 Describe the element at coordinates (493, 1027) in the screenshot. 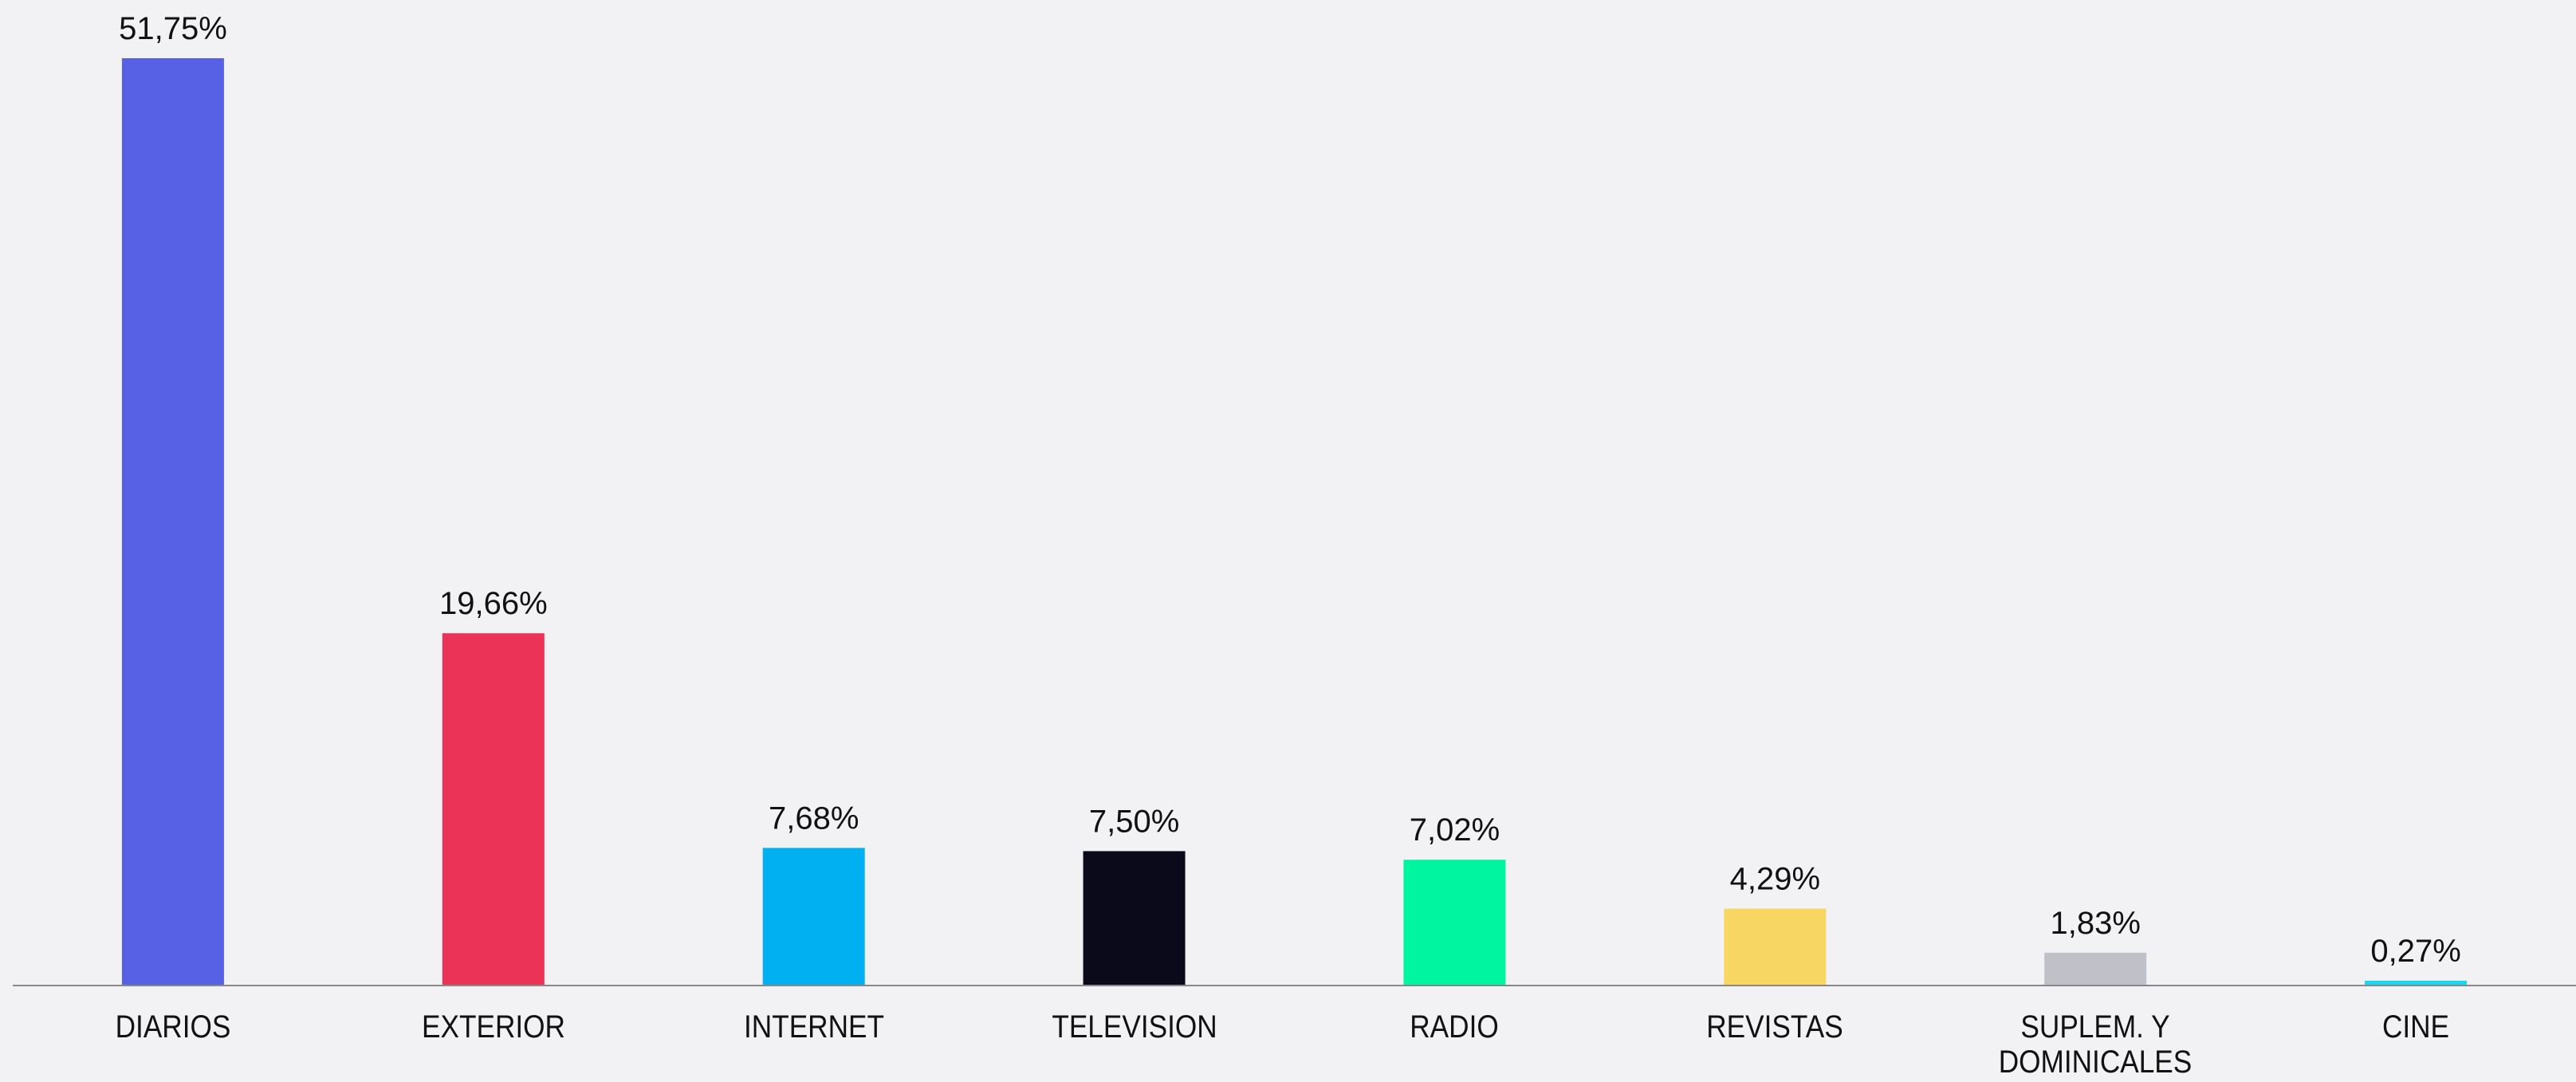

I see `x-tick-label: EXTERIOR` at that location.